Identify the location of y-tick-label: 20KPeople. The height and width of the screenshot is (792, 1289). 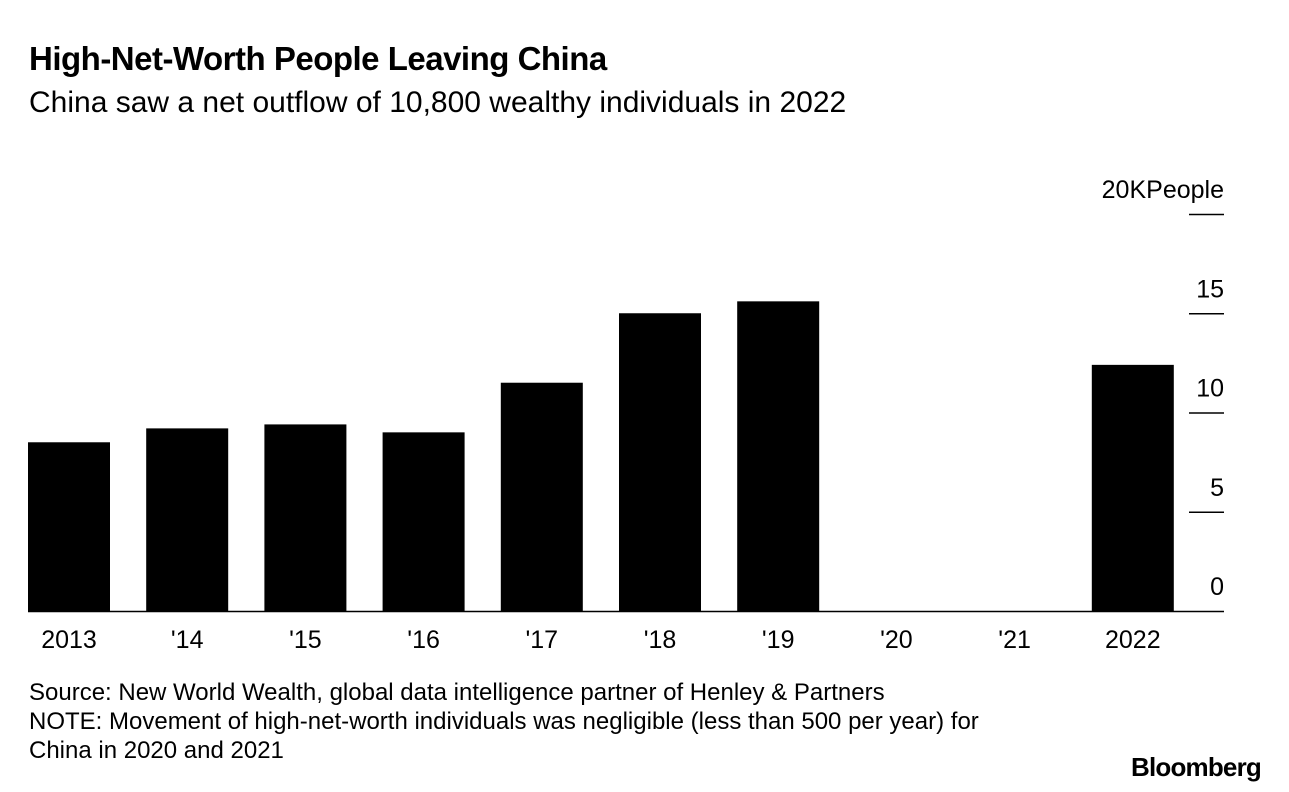
(1163, 190).